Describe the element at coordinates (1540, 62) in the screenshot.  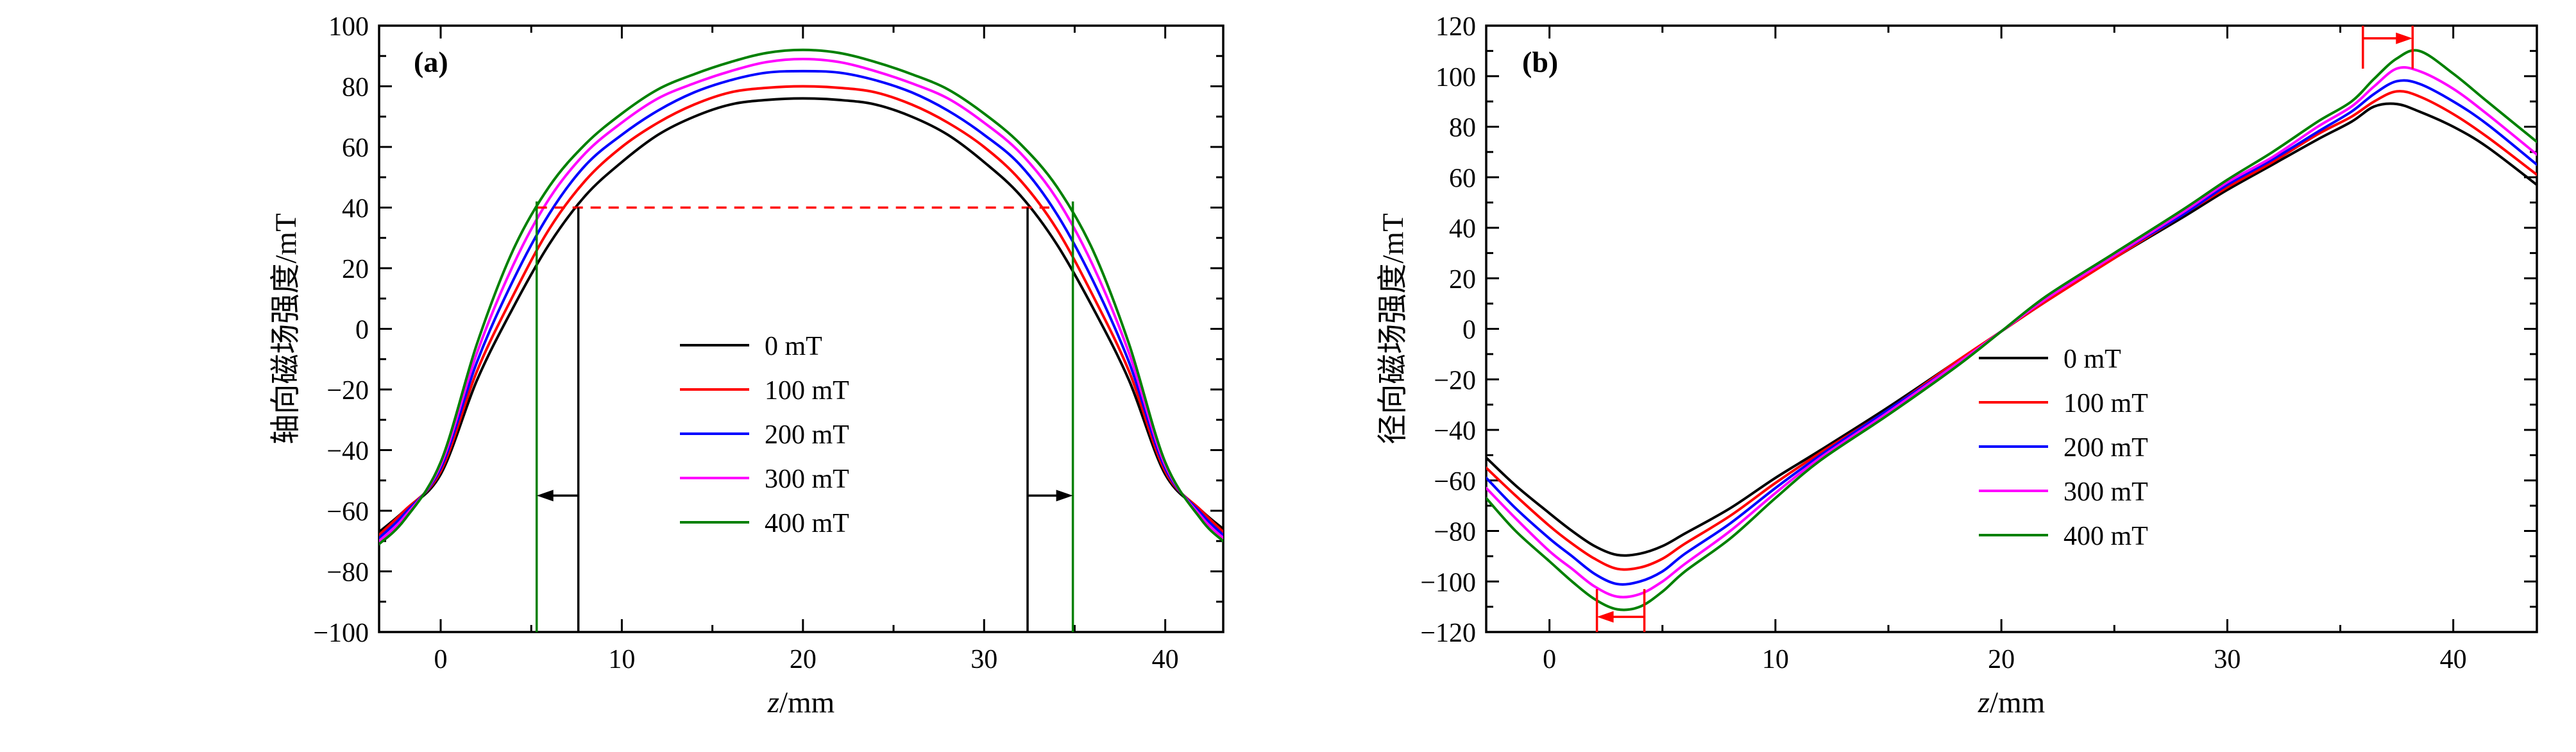
I see `panel-label: (b)` at that location.